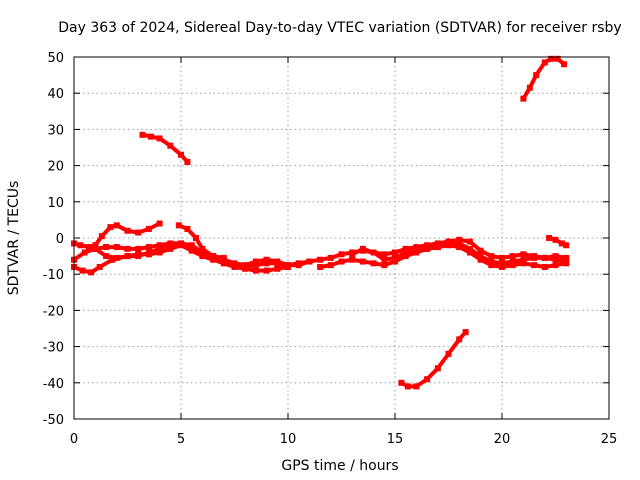 This screenshot has height=480, width=640. I want to click on y-tick-label: -30, so click(53, 348).